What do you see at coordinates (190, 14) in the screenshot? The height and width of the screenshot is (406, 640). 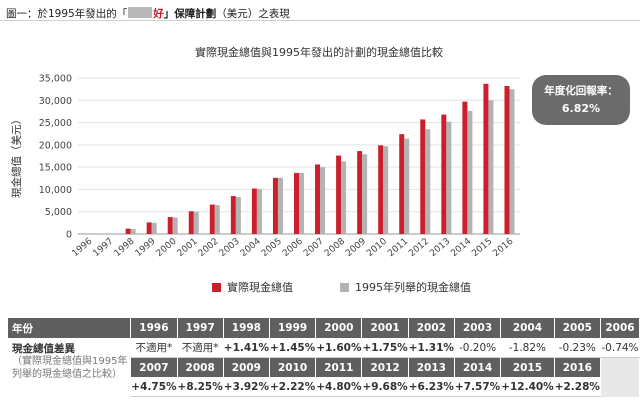 I see `heading-suffix: 」保障計劃` at bounding box center [190, 14].